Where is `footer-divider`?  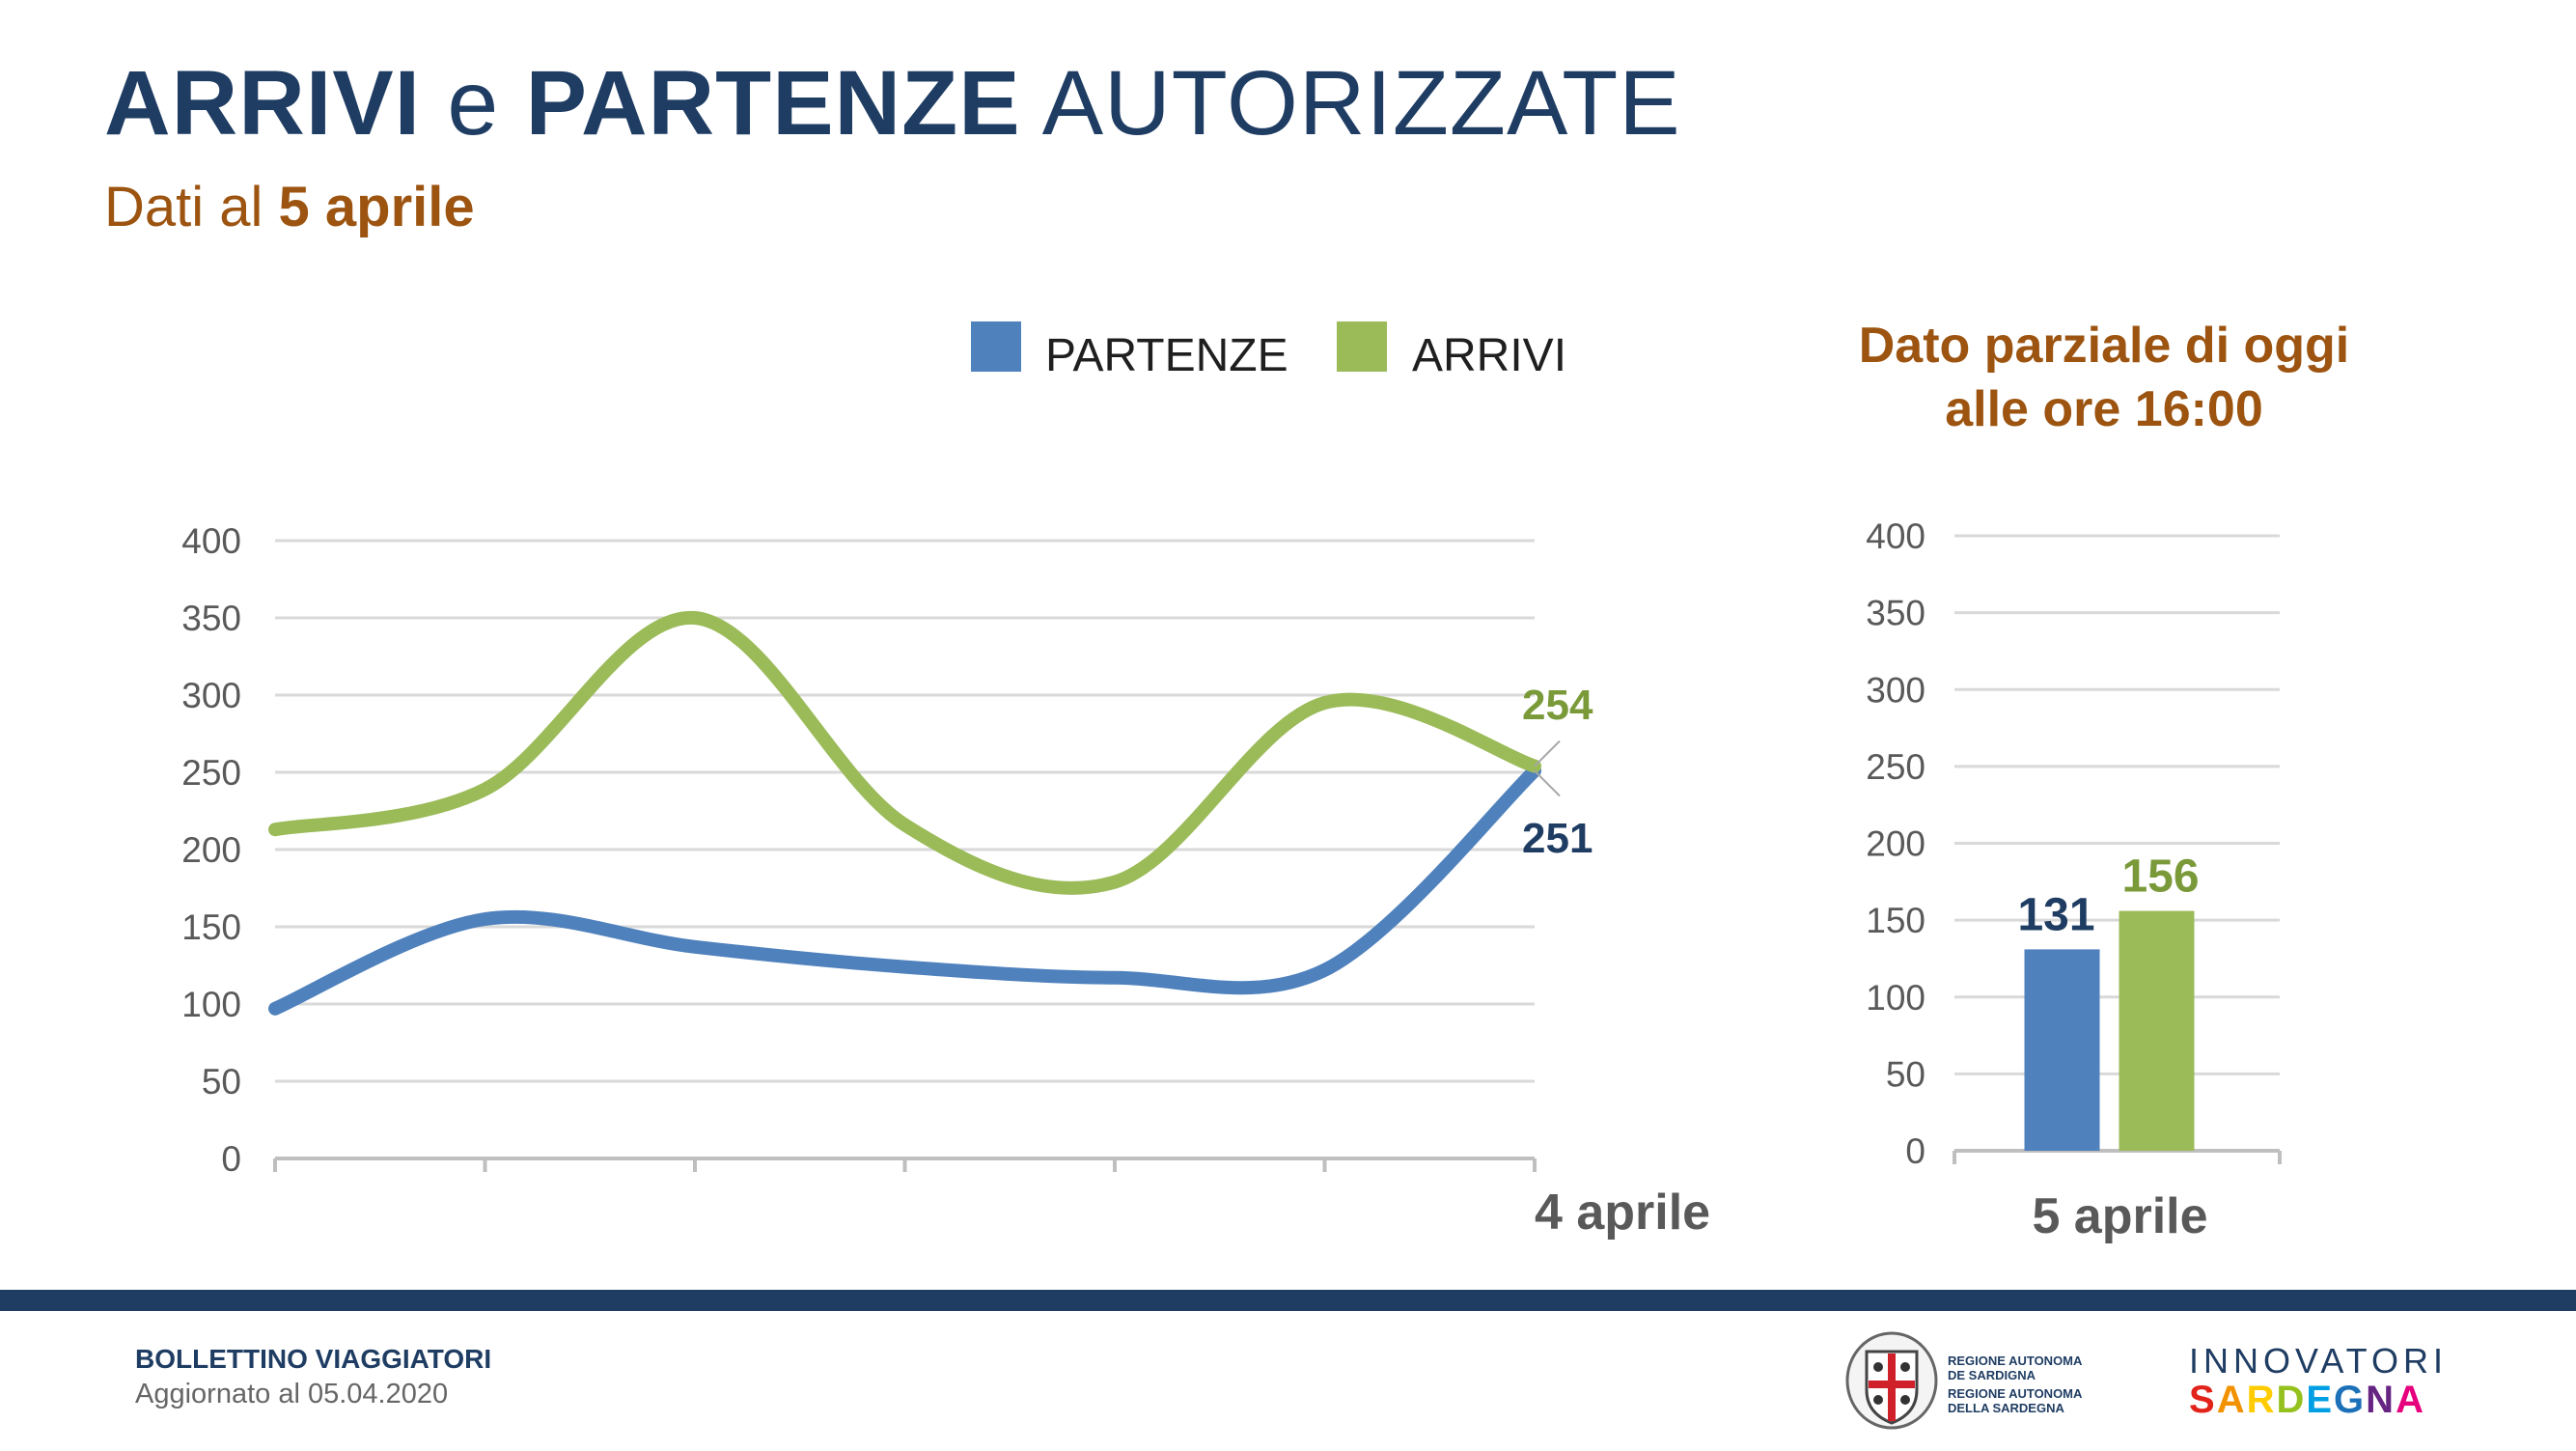
footer-divider is located at coordinates (1288, 1300).